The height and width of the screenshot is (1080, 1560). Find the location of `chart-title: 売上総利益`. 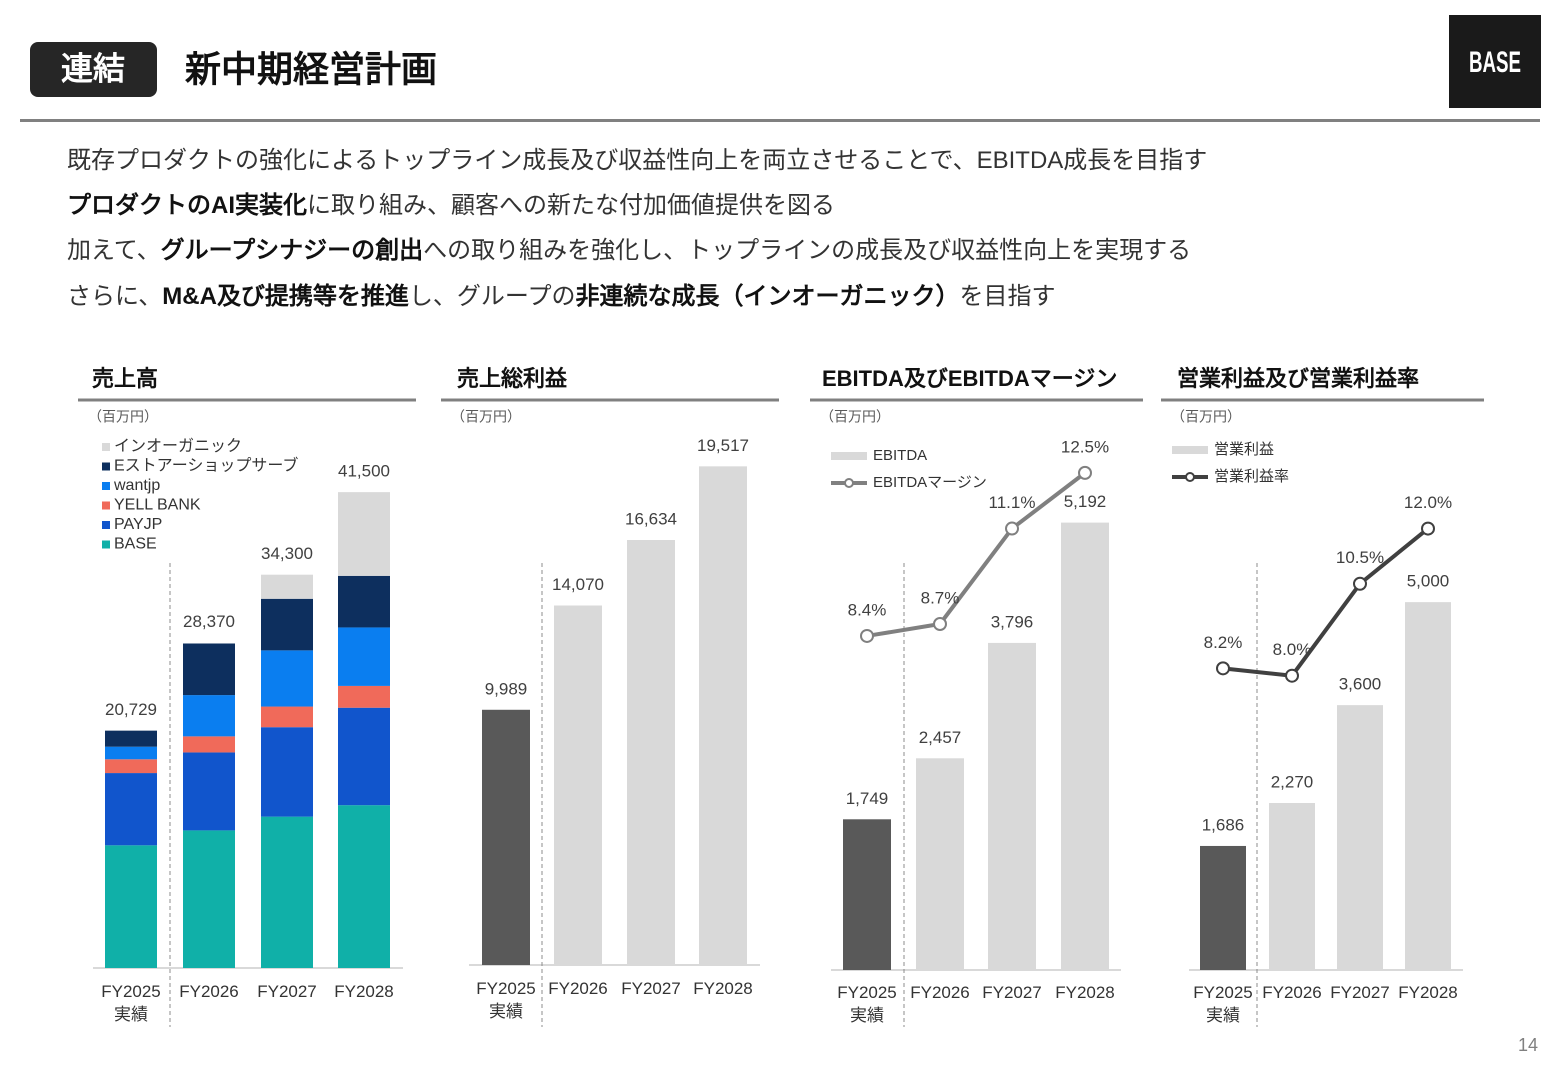

chart-title: 売上総利益 is located at coordinates (512, 378).